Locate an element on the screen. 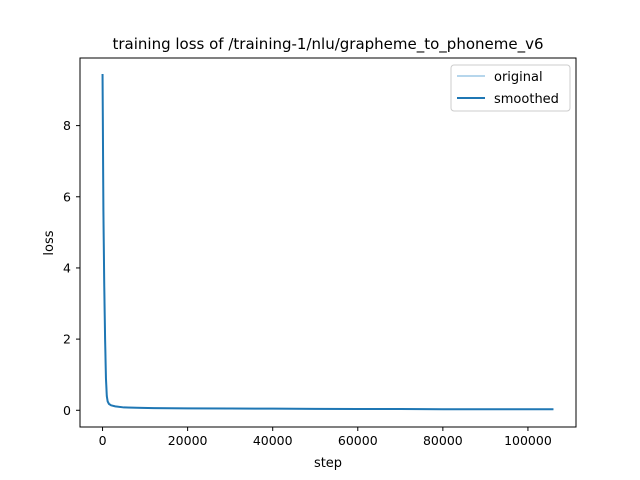  x-tick-label: 80000 is located at coordinates (443, 440).